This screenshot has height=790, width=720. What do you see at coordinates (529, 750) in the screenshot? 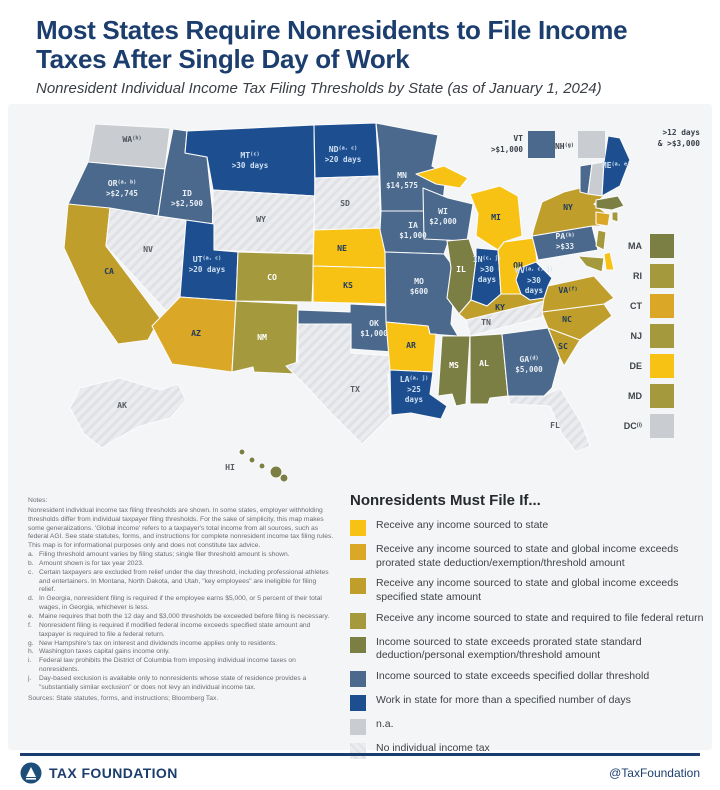
I see `legend-item: No individual income tax` at bounding box center [529, 750].